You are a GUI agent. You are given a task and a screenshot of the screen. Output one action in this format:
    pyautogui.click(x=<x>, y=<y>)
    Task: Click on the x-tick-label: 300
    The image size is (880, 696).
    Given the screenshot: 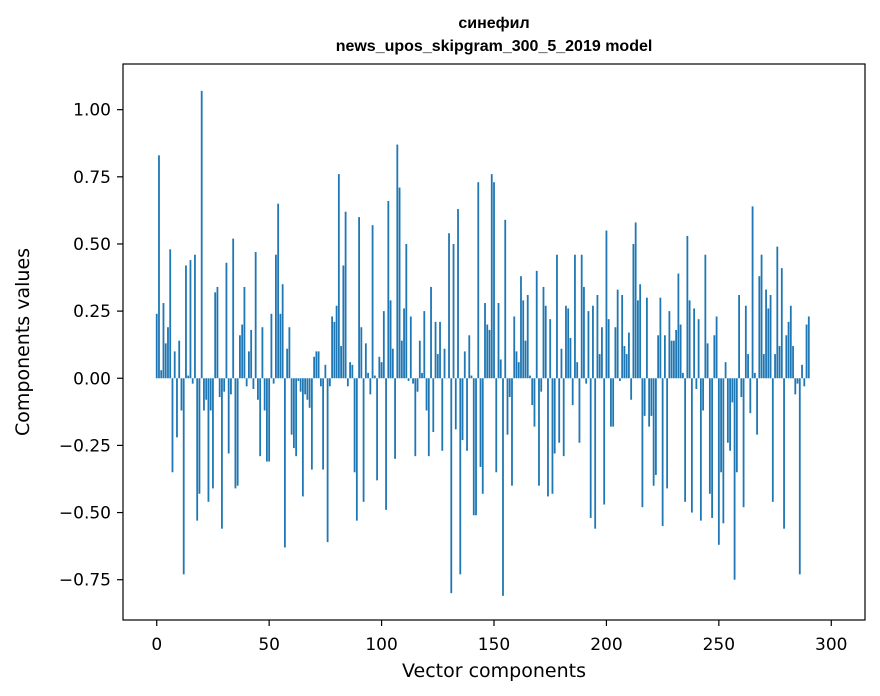 What is the action you would take?
    pyautogui.click(x=831, y=645)
    